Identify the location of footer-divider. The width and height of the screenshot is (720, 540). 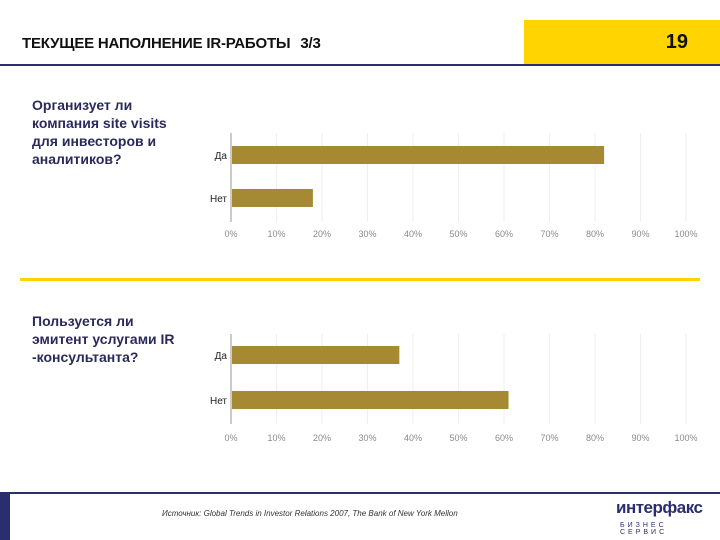
(360, 493).